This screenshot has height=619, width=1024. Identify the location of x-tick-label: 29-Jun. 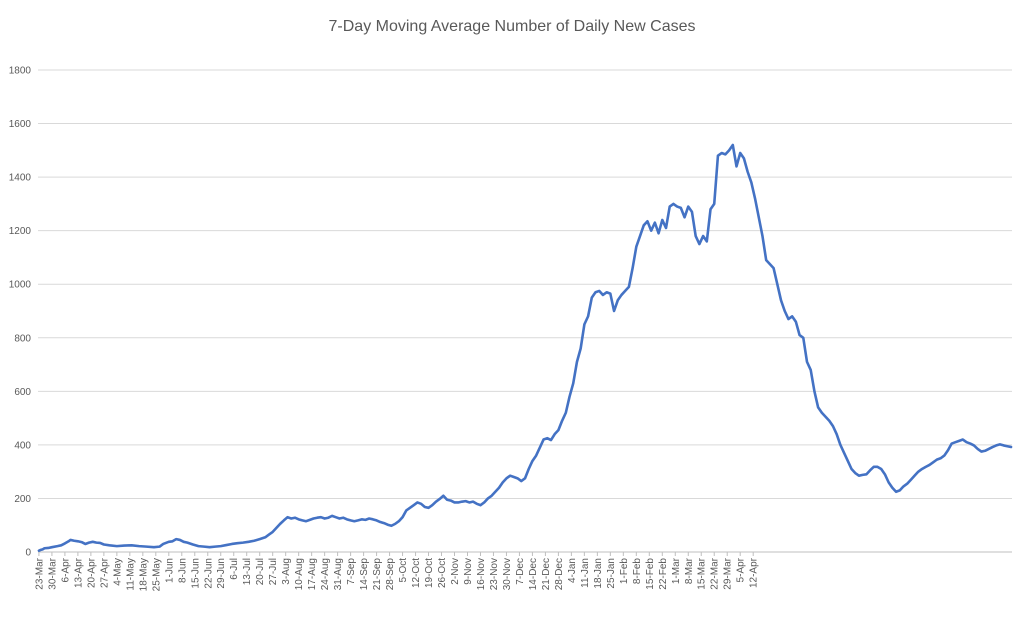
(221, 573).